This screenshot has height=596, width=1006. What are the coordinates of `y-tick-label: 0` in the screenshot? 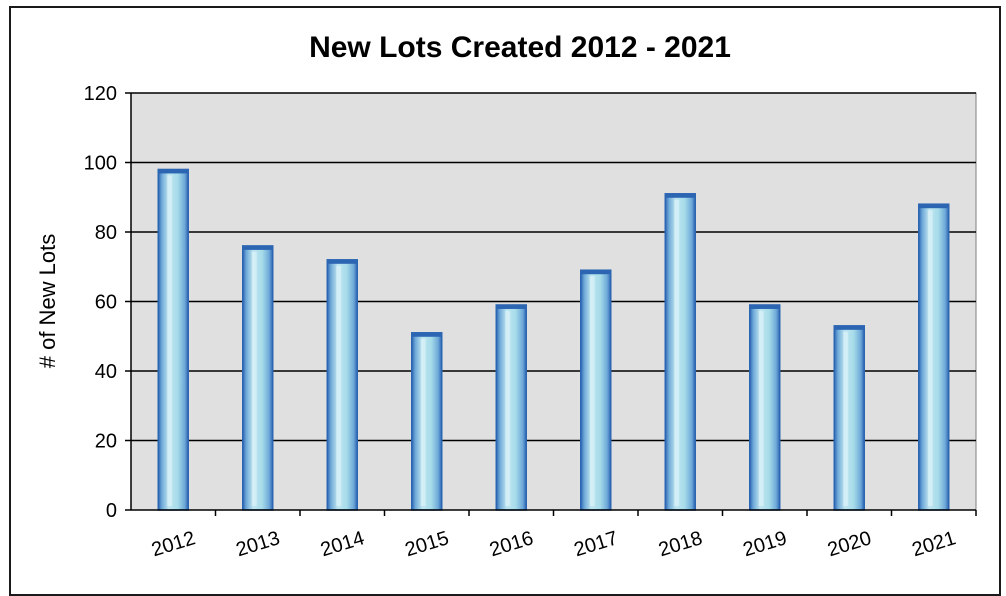 It's located at (111, 511).